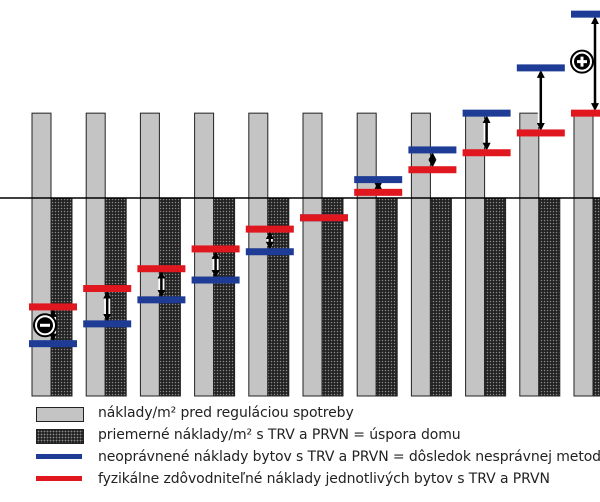  What do you see at coordinates (59, 456) in the screenshot?
I see `legend-swatch-blue` at bounding box center [59, 456].